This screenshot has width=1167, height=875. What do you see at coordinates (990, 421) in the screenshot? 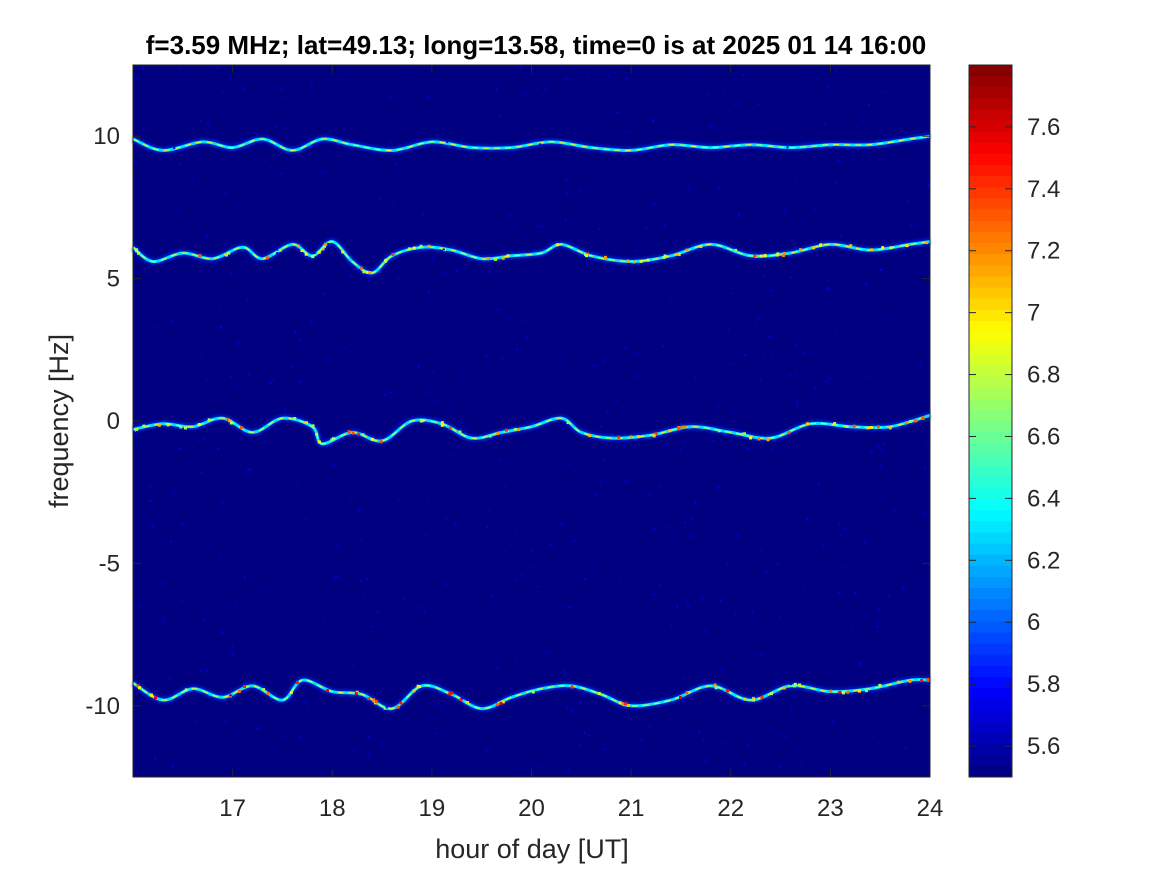
I see `colorbar-gradient` at bounding box center [990, 421].